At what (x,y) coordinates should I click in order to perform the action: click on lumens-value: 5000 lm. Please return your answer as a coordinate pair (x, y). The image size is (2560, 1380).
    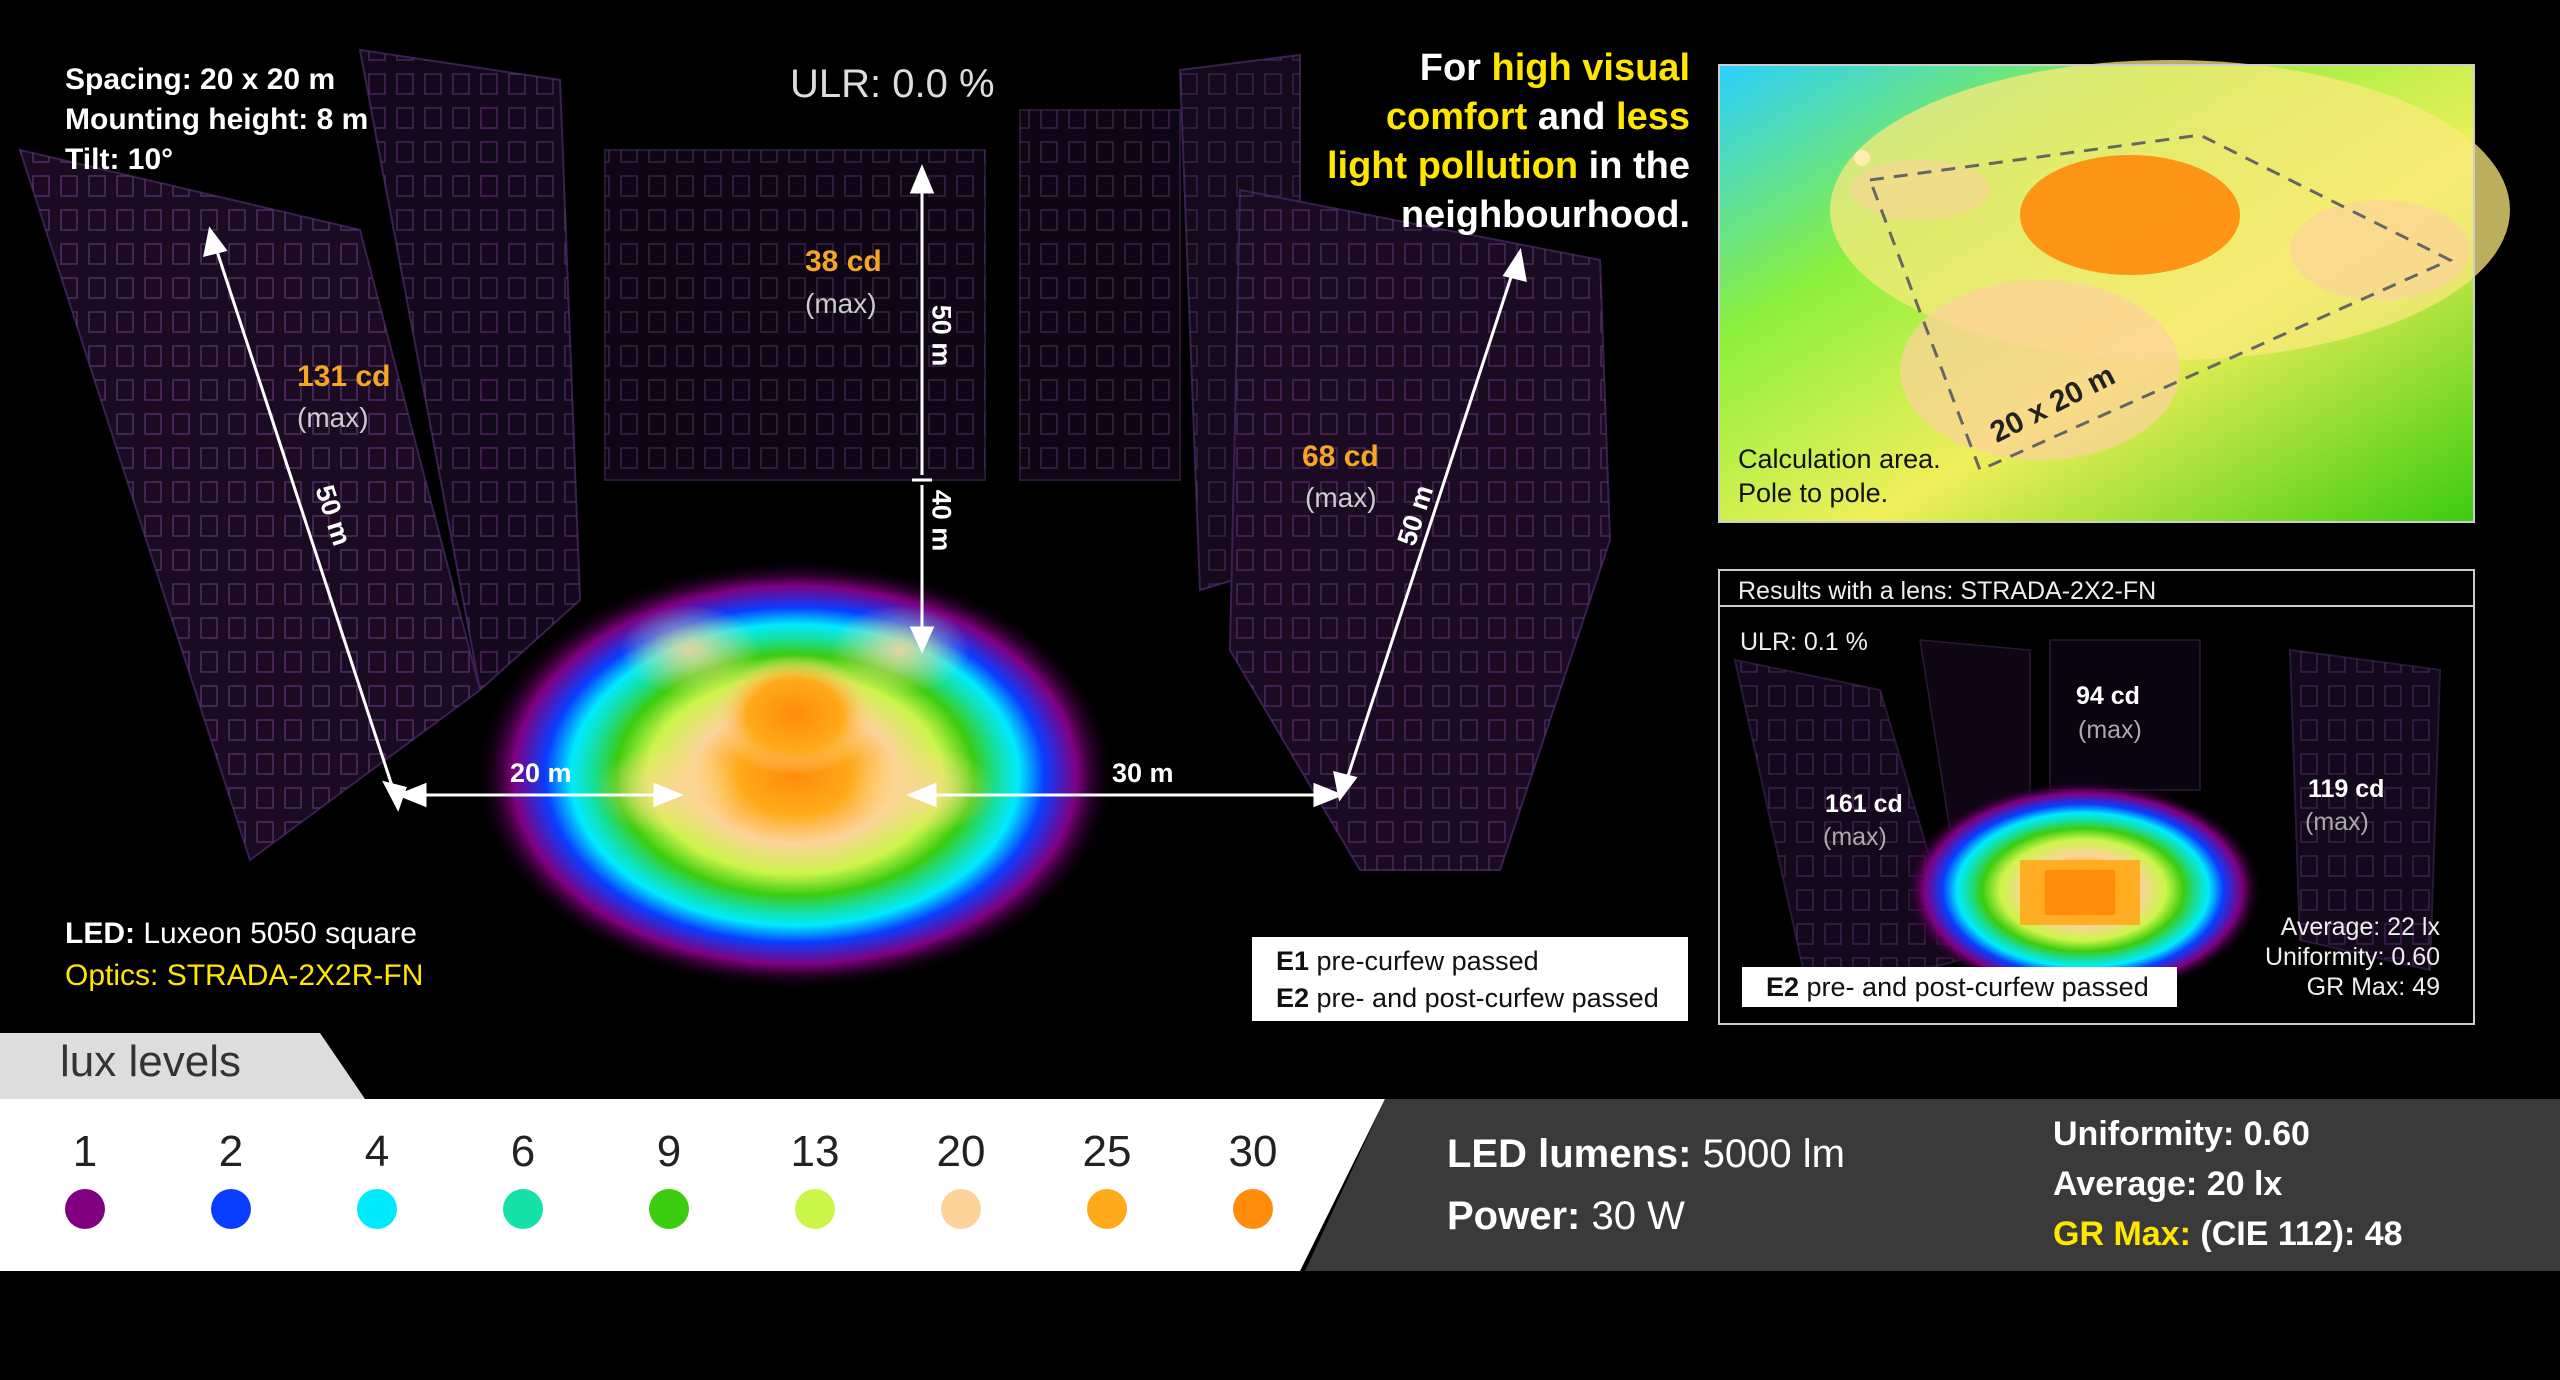
    Looking at the image, I should click on (1768, 1154).